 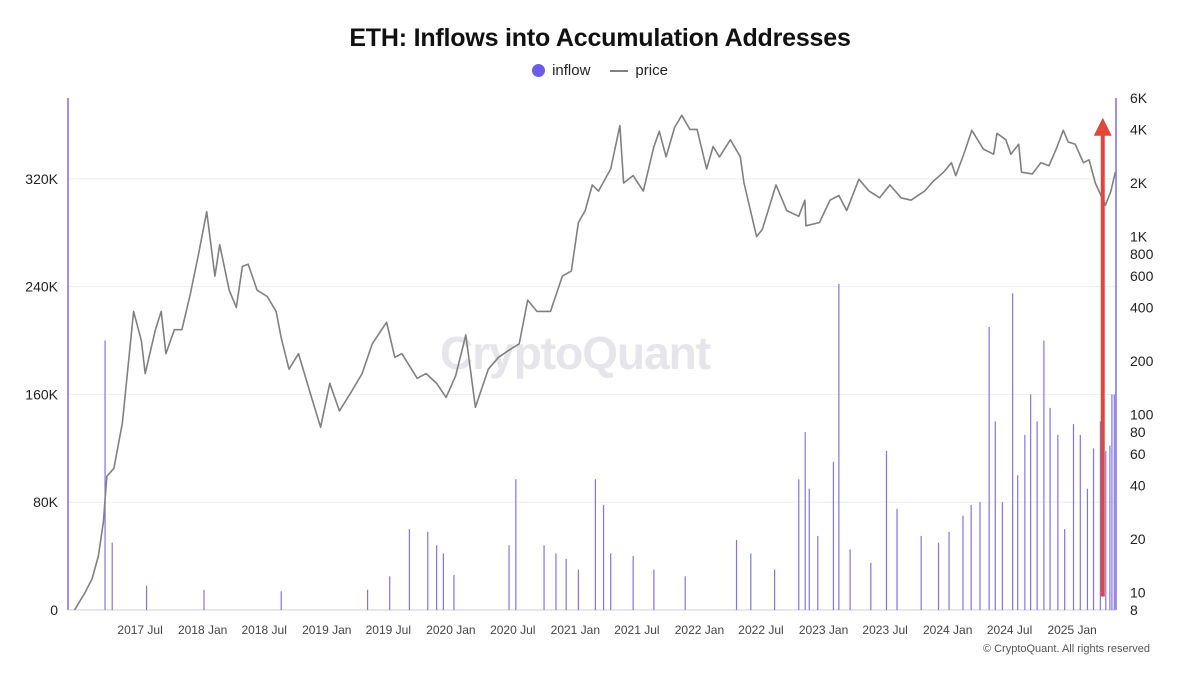 I want to click on x-tick-label: 2024 Jan, so click(x=947, y=630).